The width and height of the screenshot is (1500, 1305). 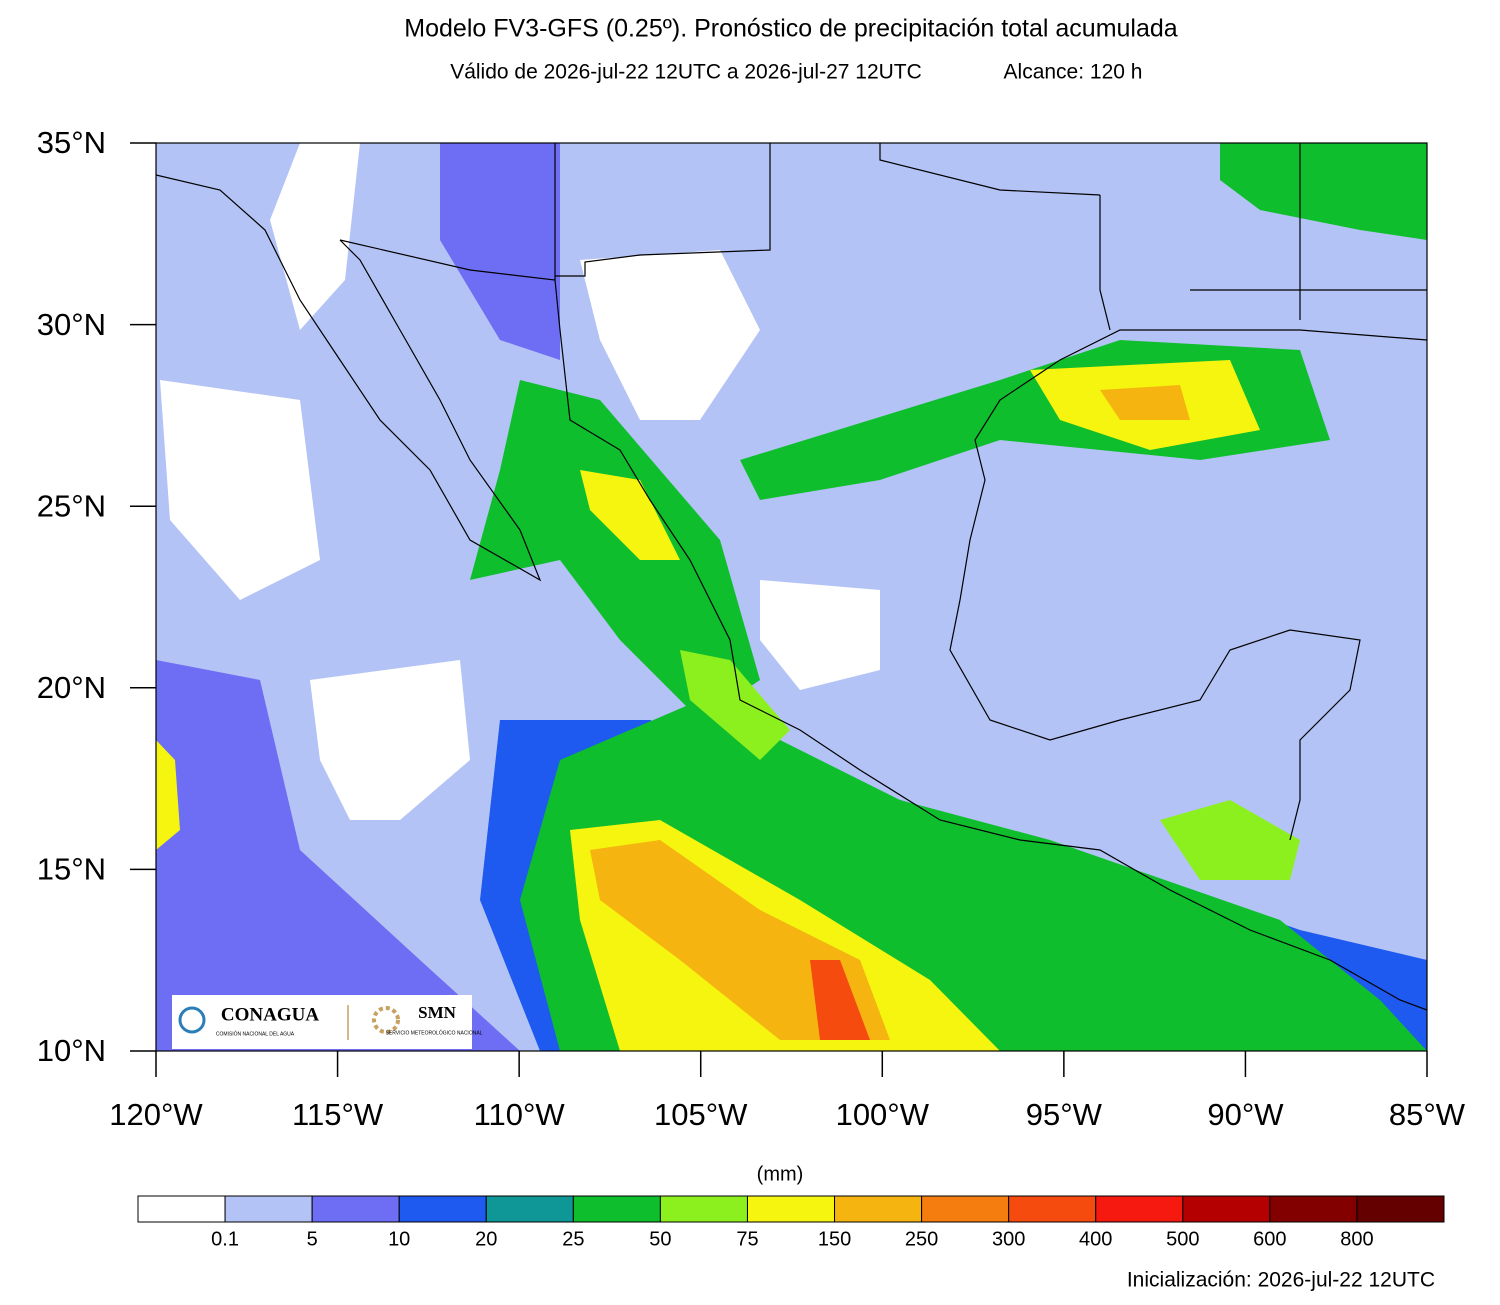 What do you see at coordinates (71, 687) in the screenshot?
I see `lat-label: 20°N` at bounding box center [71, 687].